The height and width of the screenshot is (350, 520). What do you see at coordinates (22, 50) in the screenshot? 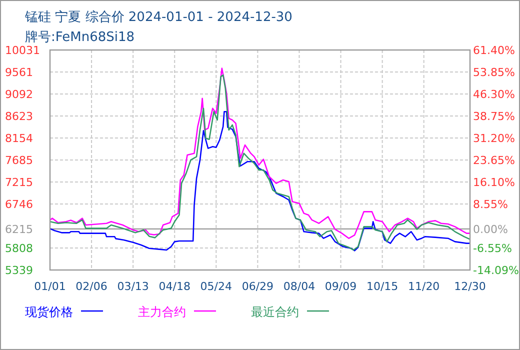
I see `y-tick-label: 10031` at bounding box center [22, 50].